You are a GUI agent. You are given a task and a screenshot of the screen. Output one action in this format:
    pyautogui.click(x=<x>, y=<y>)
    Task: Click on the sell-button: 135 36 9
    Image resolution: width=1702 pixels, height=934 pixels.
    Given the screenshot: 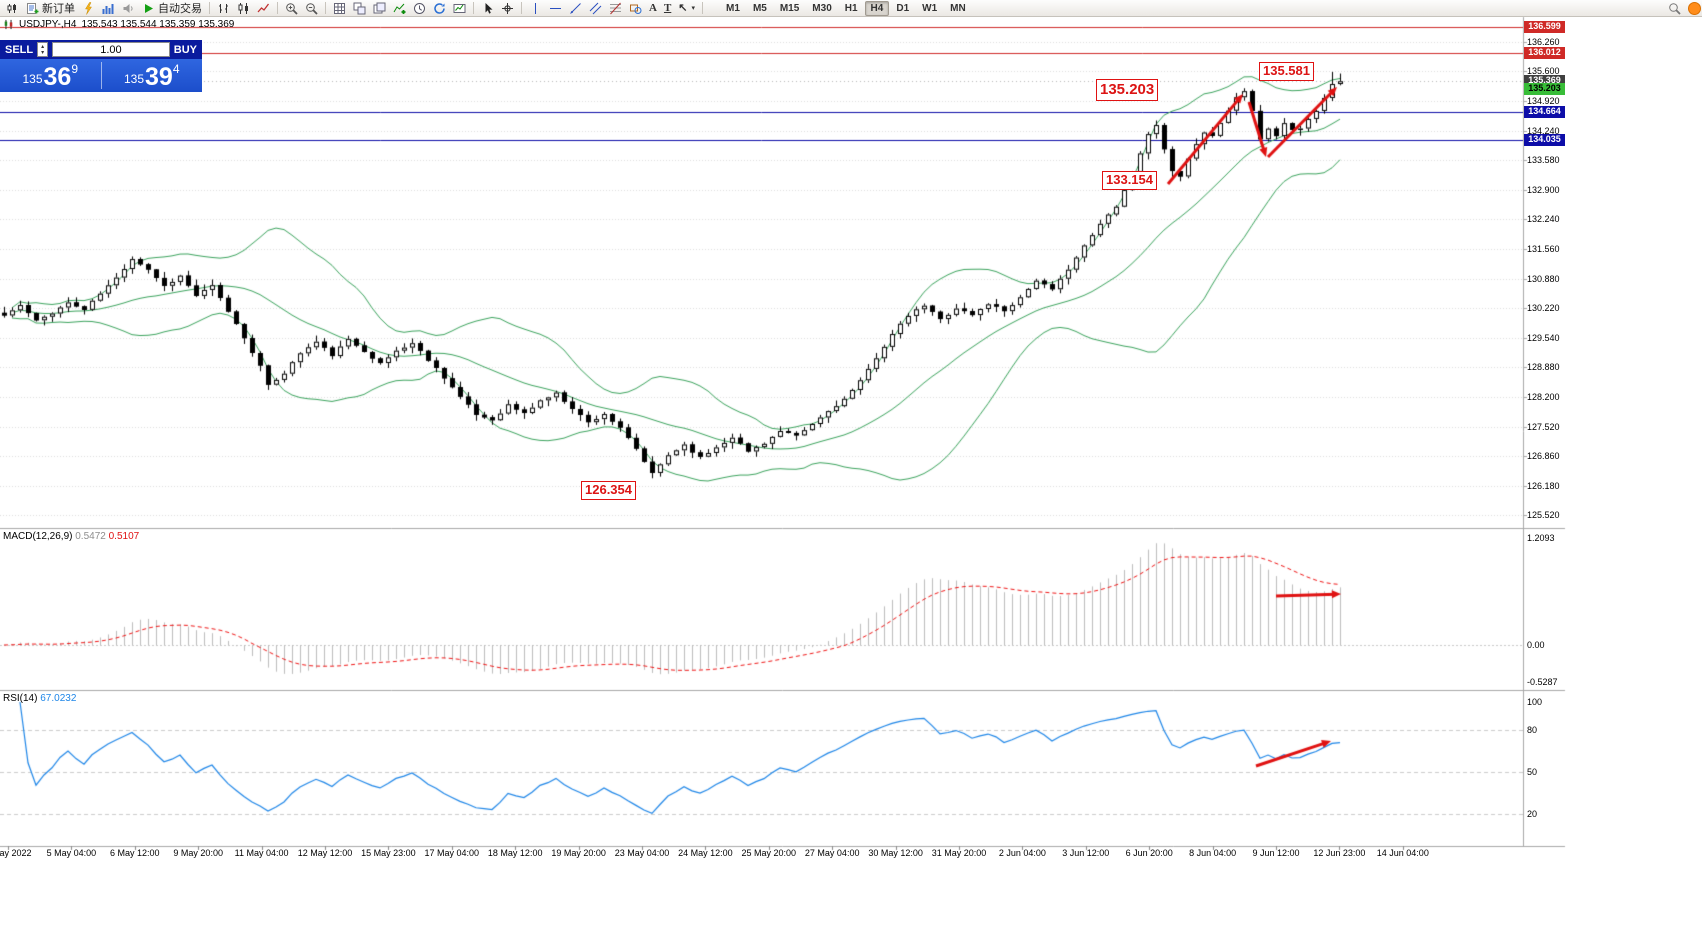 What is the action you would take?
    pyautogui.click(x=50, y=75)
    